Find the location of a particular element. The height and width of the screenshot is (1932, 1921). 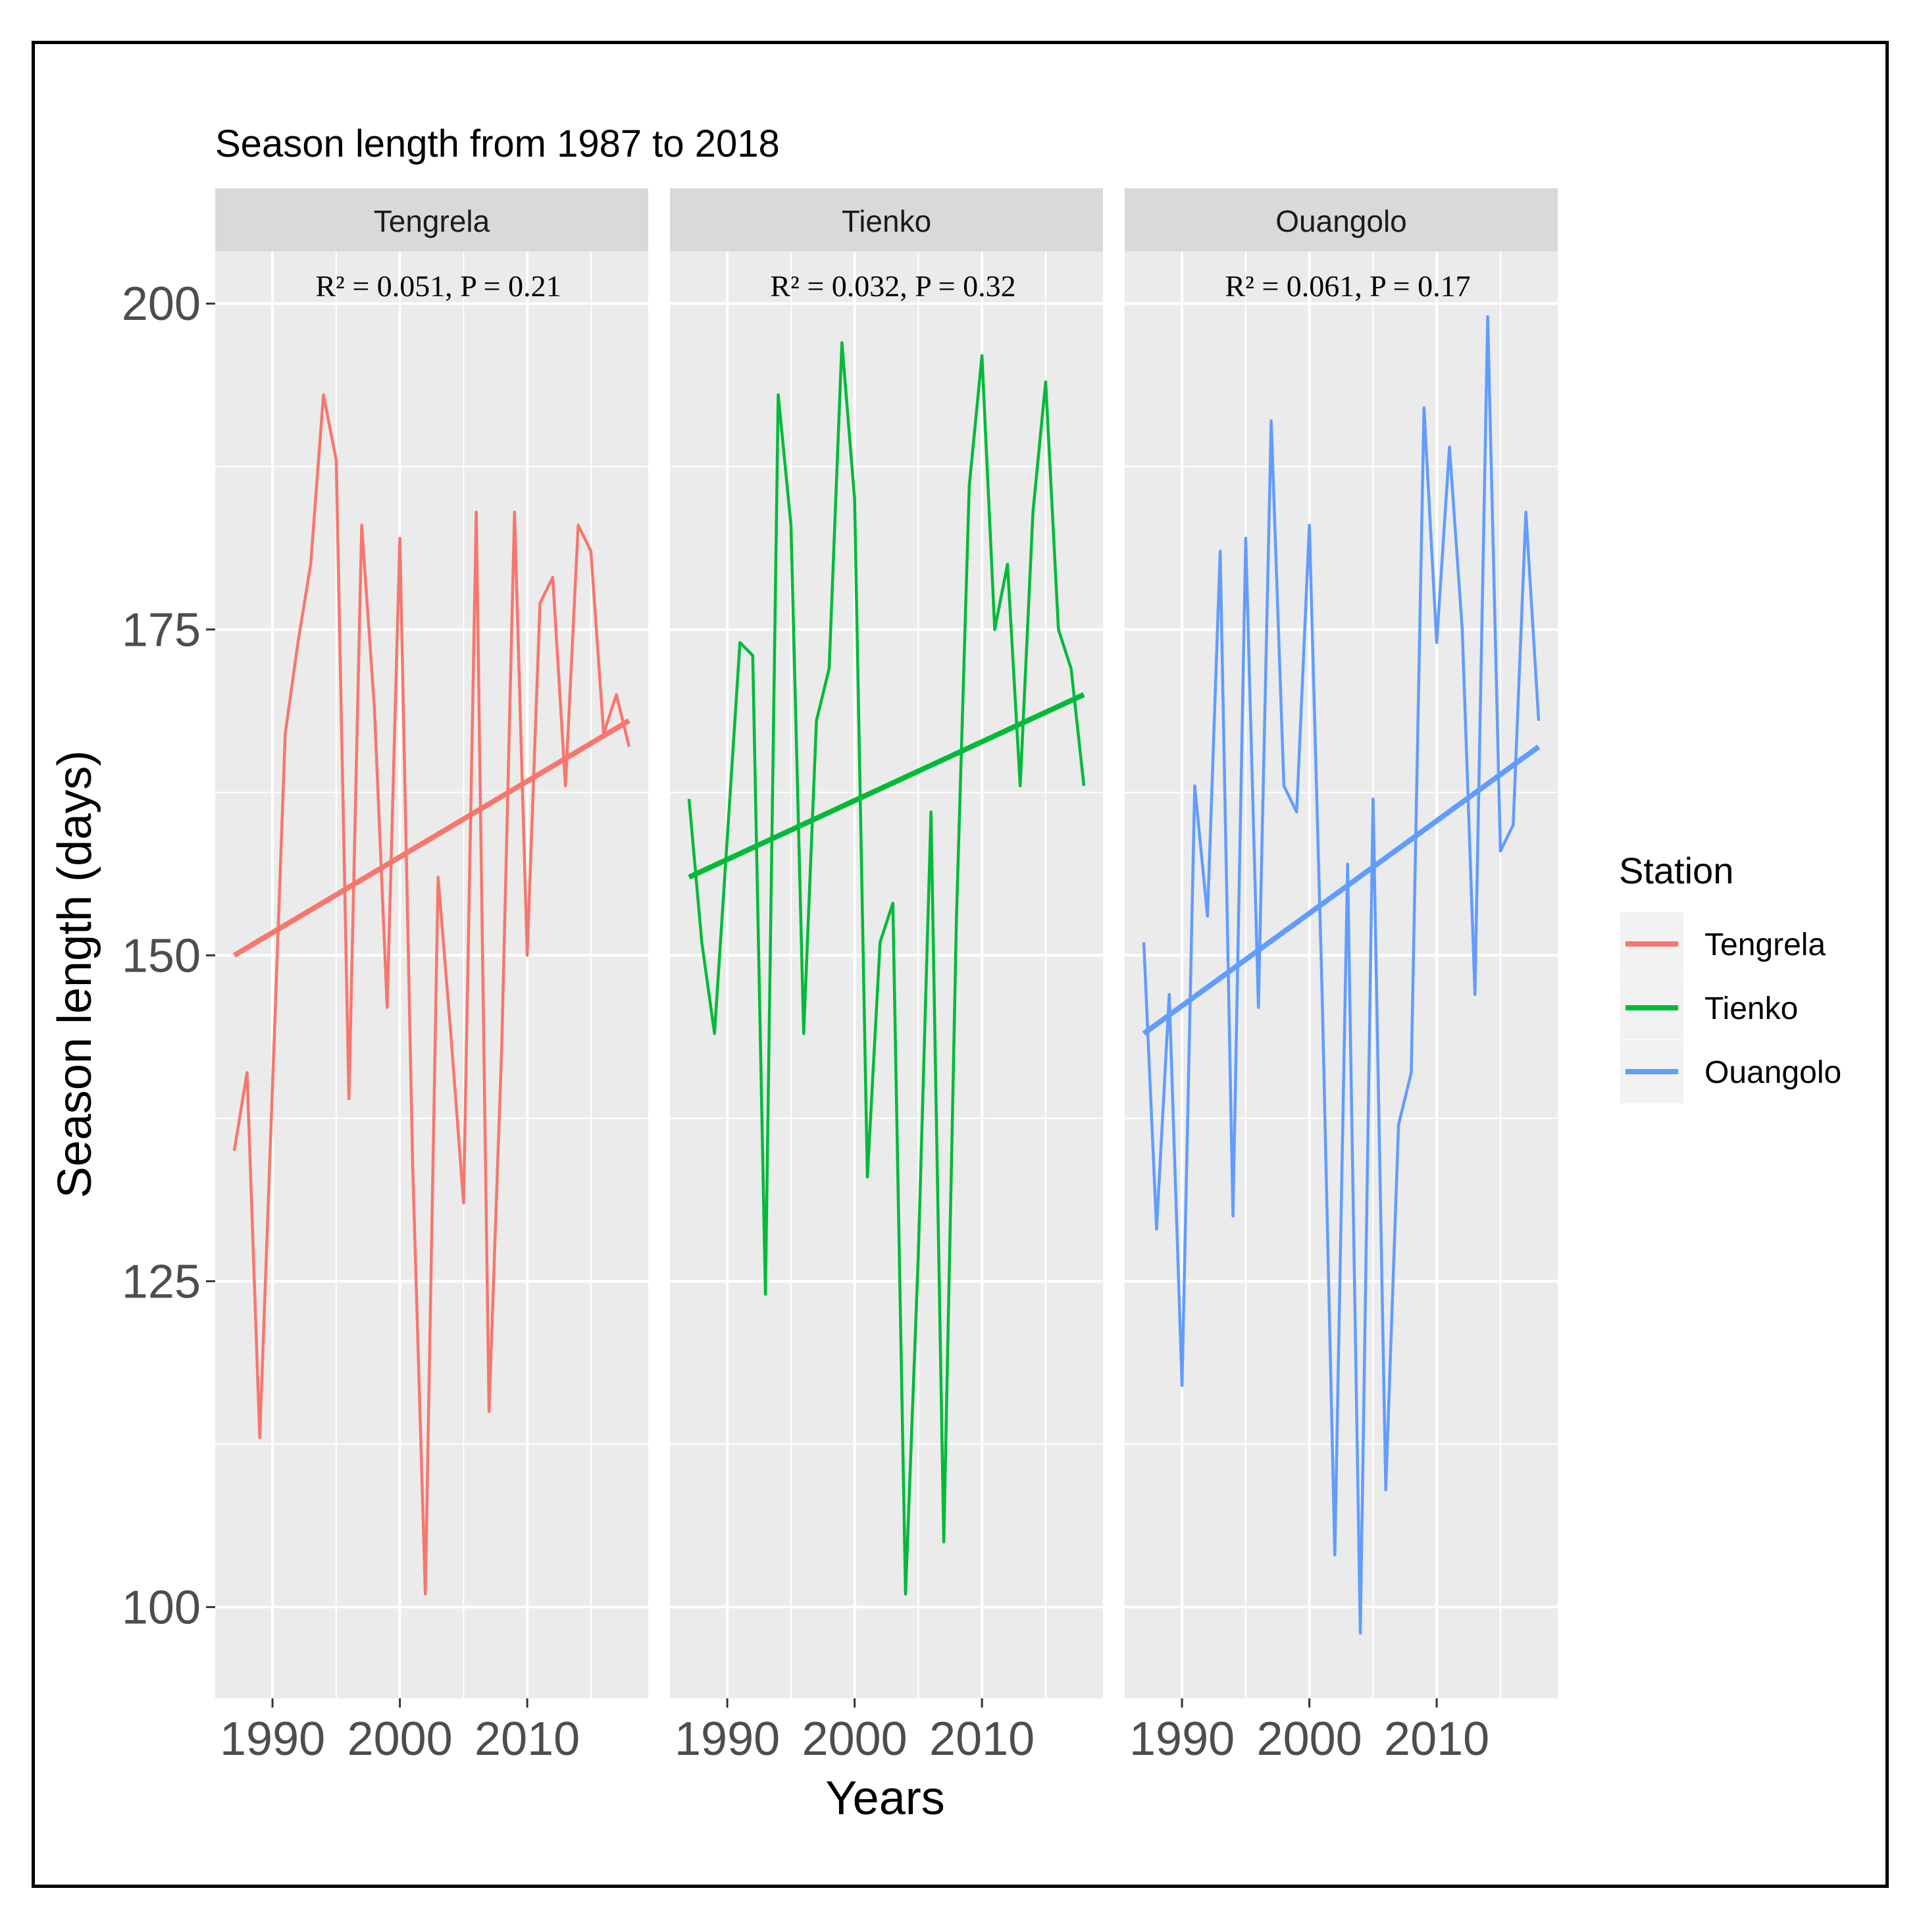

legend-item-tienko: Tienko is located at coordinates (1709, 1007).